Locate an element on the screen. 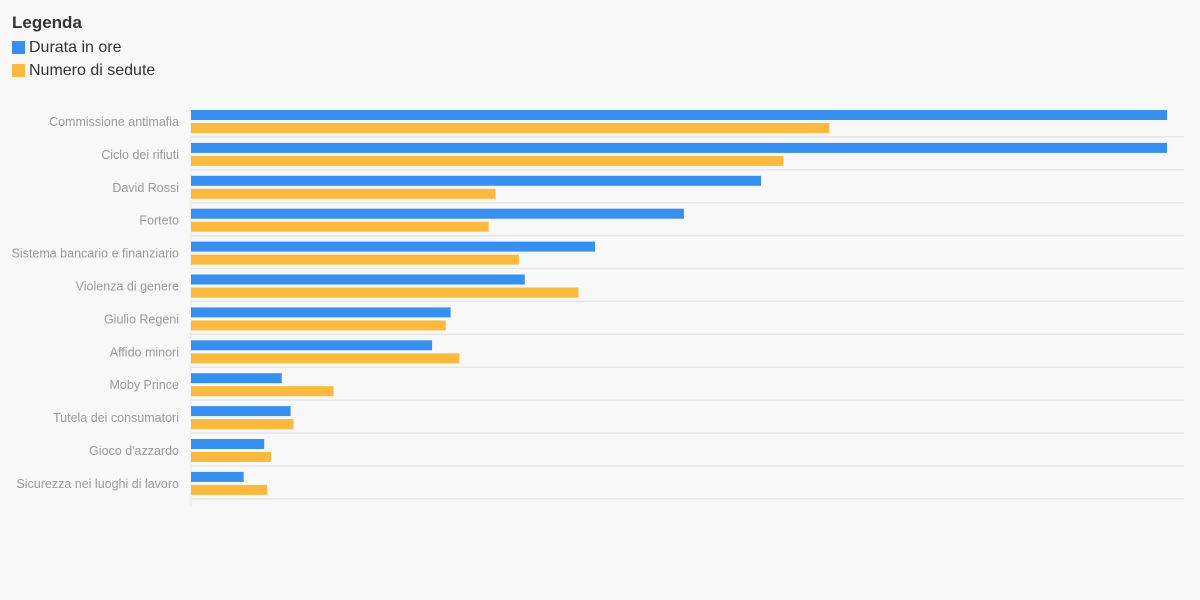 The image size is (1200, 600). category-label: Ciclo dei rifiuti is located at coordinates (140, 155).